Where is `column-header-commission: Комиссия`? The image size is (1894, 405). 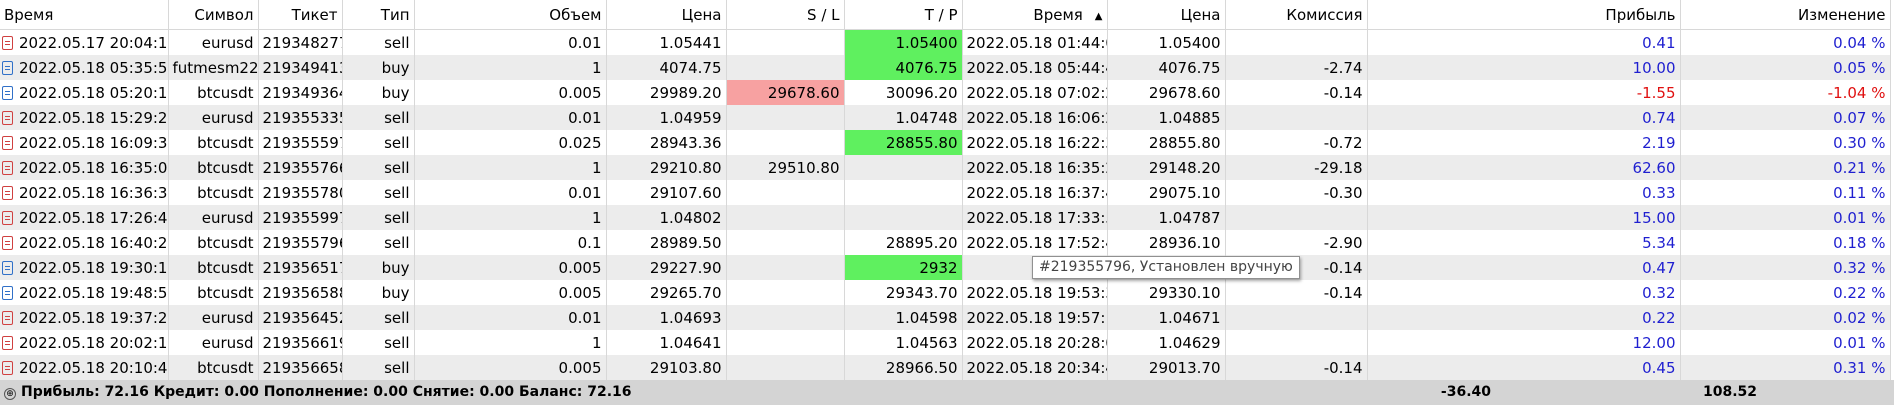 column-header-commission: Комиссия is located at coordinates (1296, 15).